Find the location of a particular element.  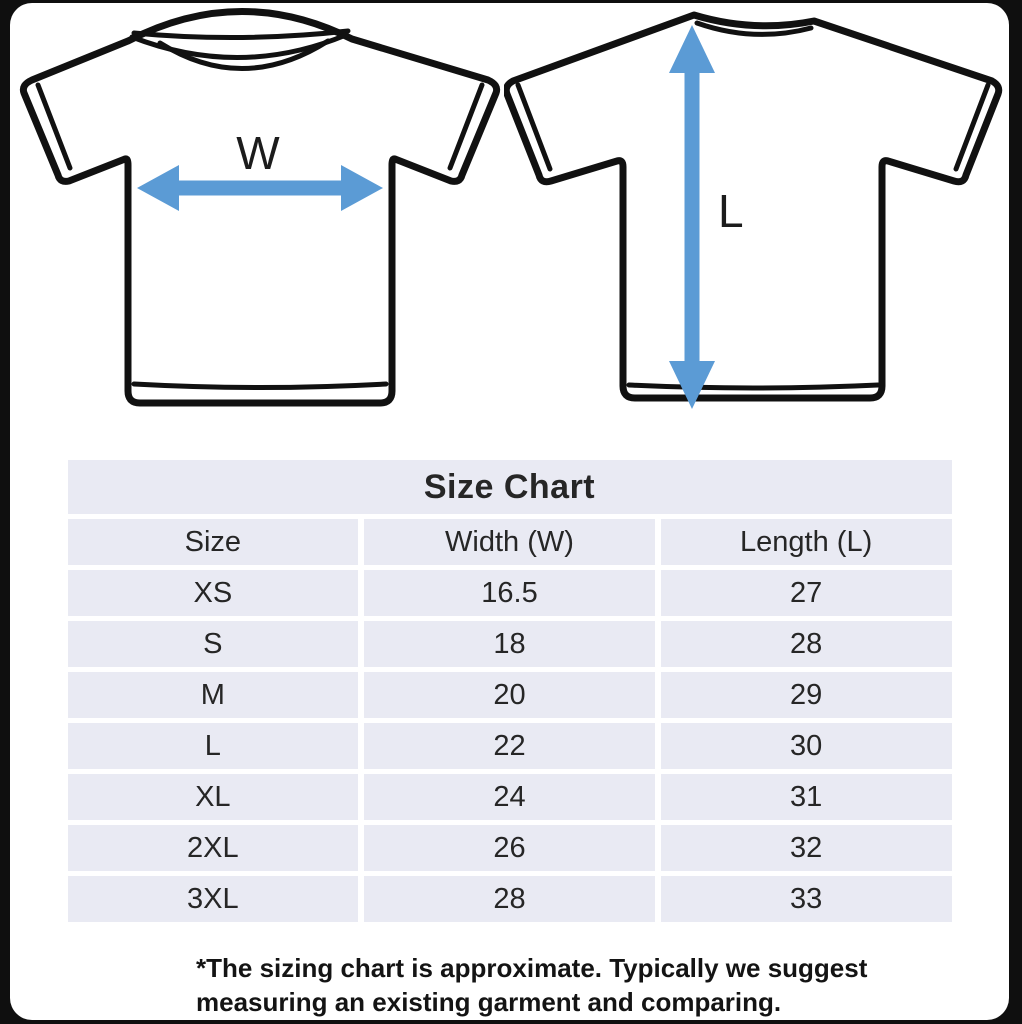

table-row: 3XL 28 33 is located at coordinates (509, 899).